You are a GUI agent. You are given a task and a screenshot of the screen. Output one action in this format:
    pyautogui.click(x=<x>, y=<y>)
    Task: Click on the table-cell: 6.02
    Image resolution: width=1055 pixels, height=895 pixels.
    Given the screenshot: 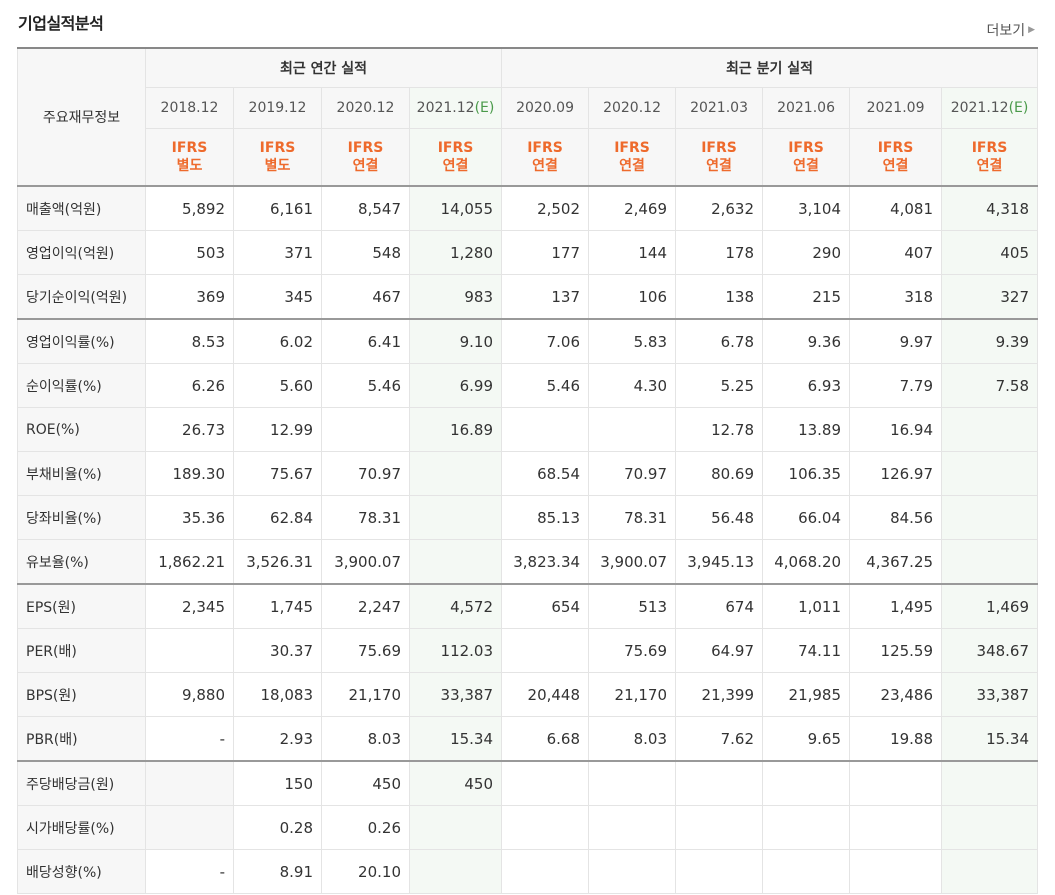 What is the action you would take?
    pyautogui.click(x=277, y=341)
    